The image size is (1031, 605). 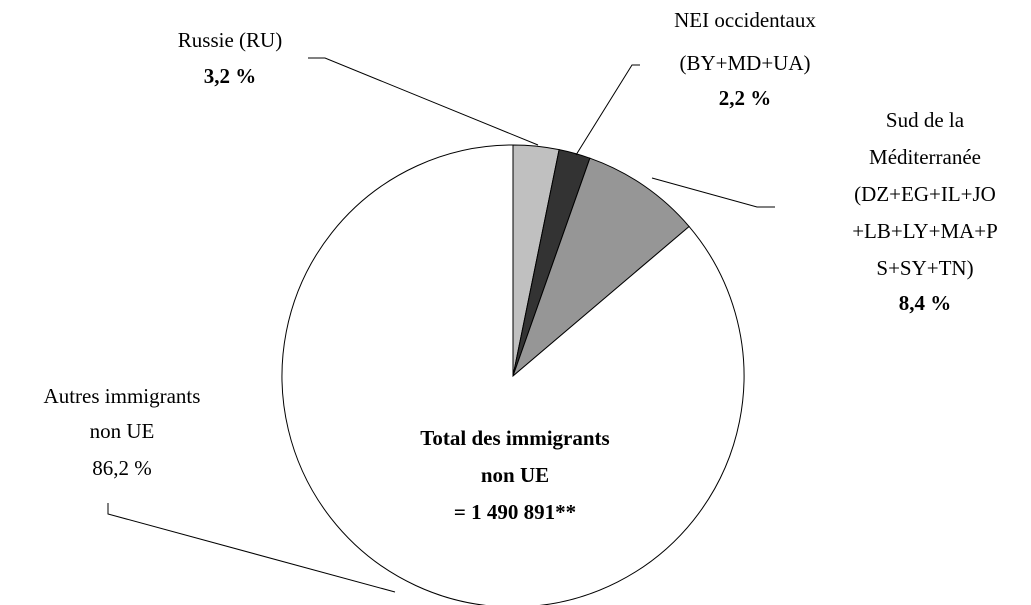 I want to click on annotation: non UE, so click(x=515, y=475).